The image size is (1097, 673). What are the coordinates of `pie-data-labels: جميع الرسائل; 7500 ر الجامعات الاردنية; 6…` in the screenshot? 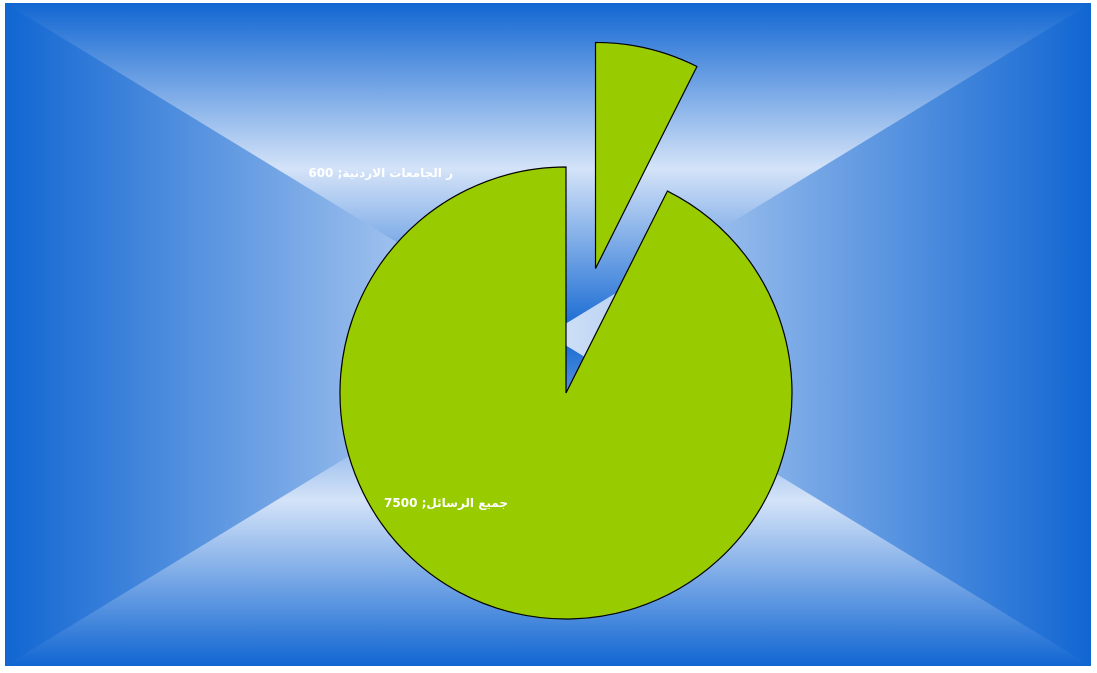 It's located at (408, 338).